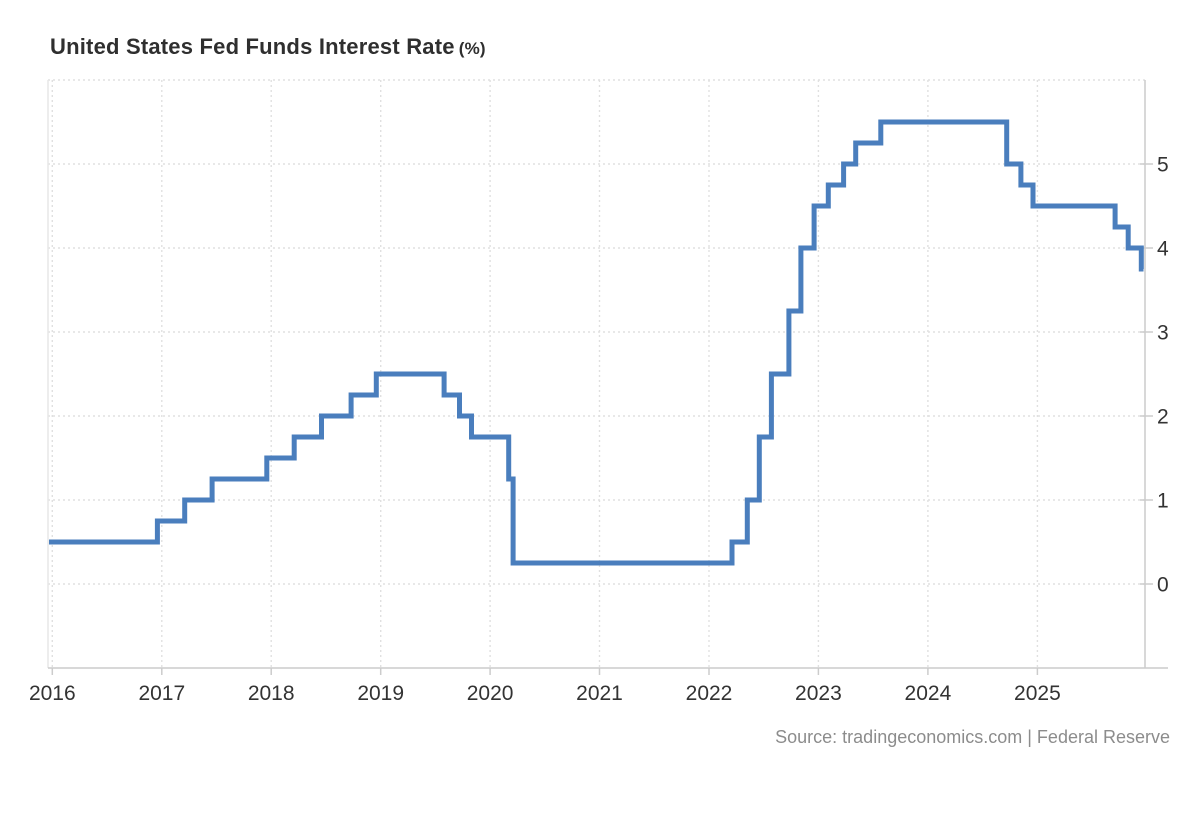  What do you see at coordinates (1037, 693) in the screenshot?
I see `x-tick-label: 2025` at bounding box center [1037, 693].